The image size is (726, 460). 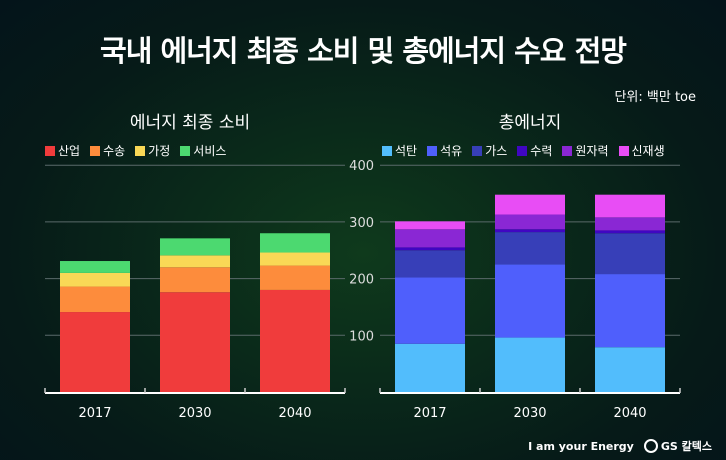 What do you see at coordinates (430, 225) in the screenshot?
I see `bar-segment-신재생-2017` at bounding box center [430, 225].